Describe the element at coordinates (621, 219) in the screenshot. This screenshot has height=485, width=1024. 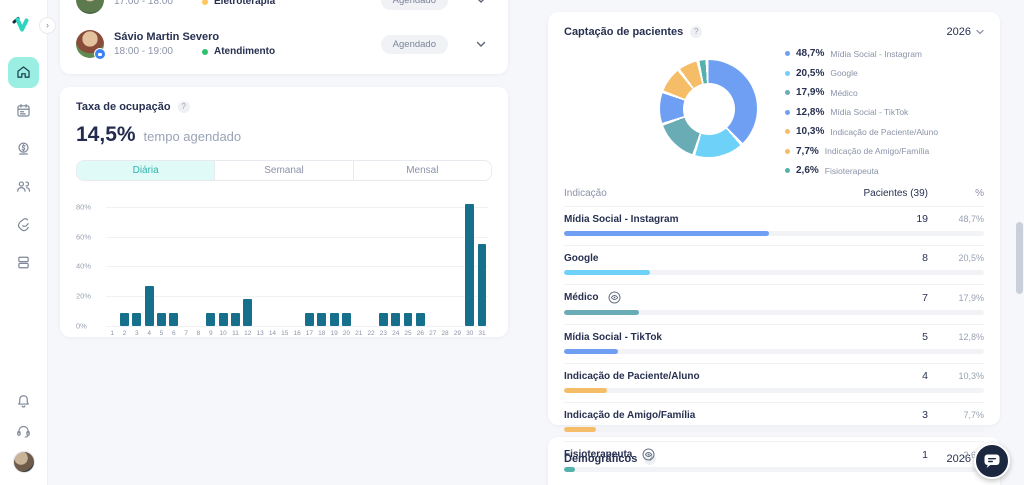
I see `source-label: Mídia Social - Instagram` at that location.